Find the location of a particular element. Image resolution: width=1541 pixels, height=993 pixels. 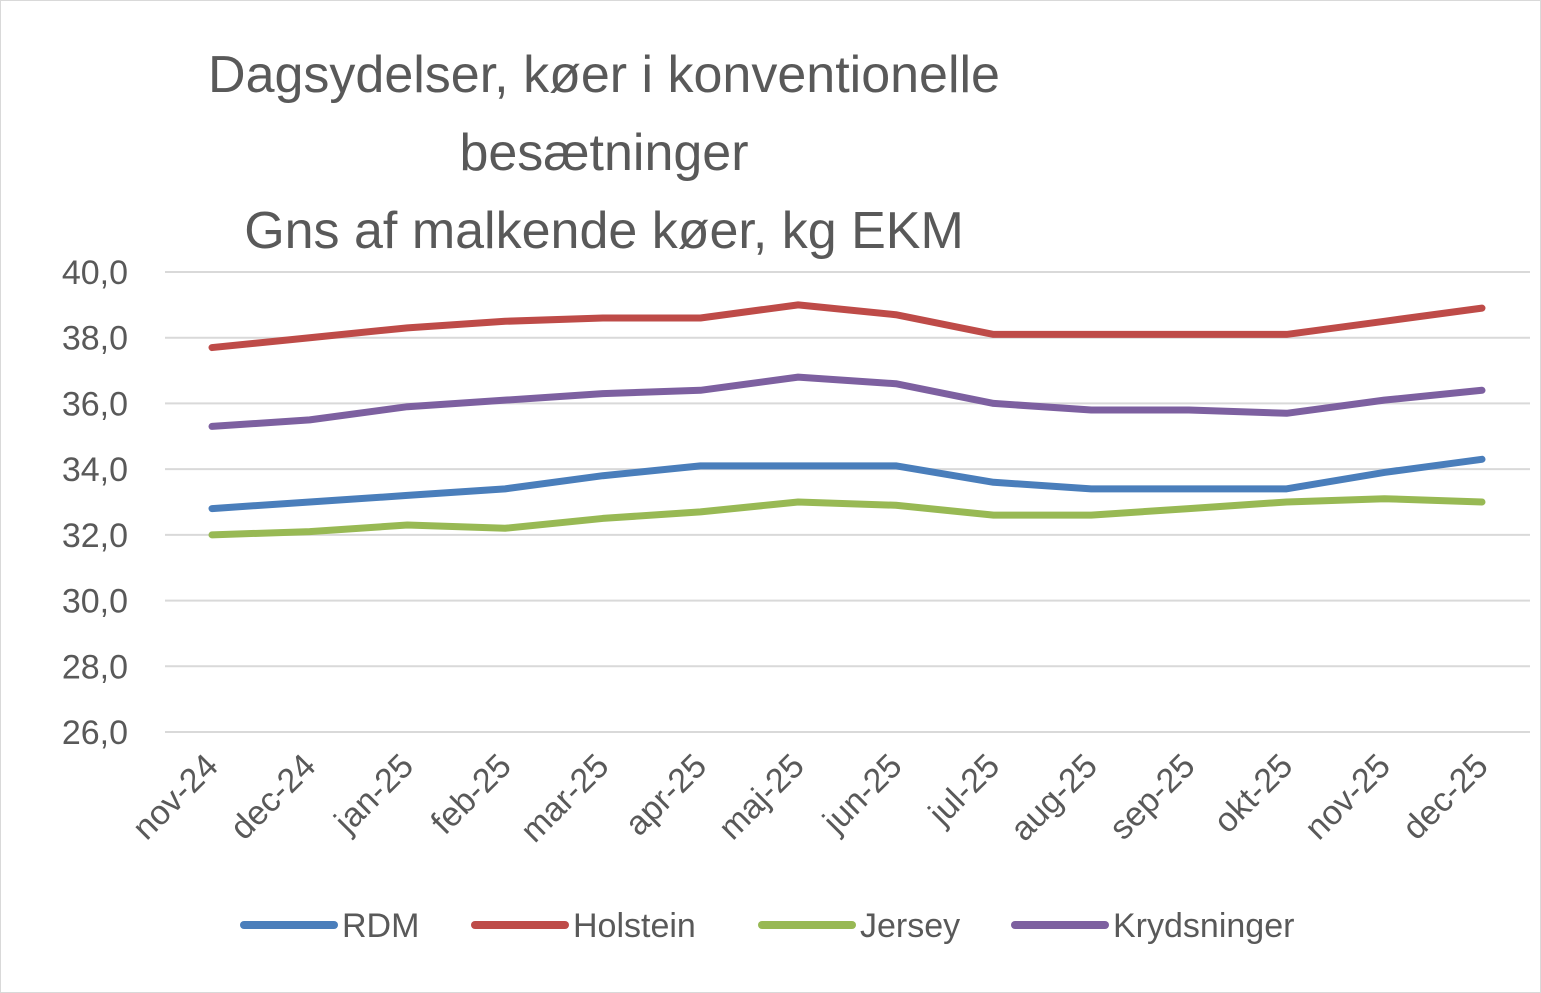

title-line-2: besætninger is located at coordinates (603, 153).